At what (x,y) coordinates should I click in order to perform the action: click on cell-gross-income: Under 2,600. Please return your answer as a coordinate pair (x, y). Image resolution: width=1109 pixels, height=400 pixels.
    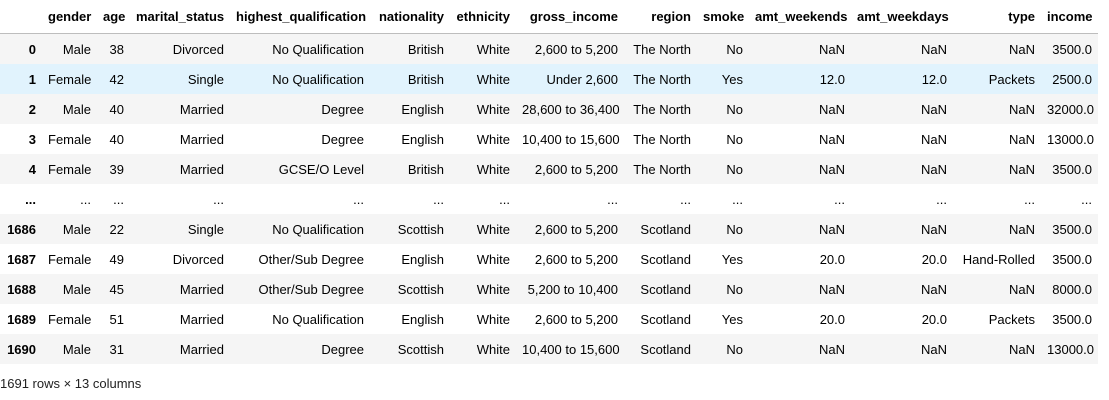
    Looking at the image, I should click on (582, 79).